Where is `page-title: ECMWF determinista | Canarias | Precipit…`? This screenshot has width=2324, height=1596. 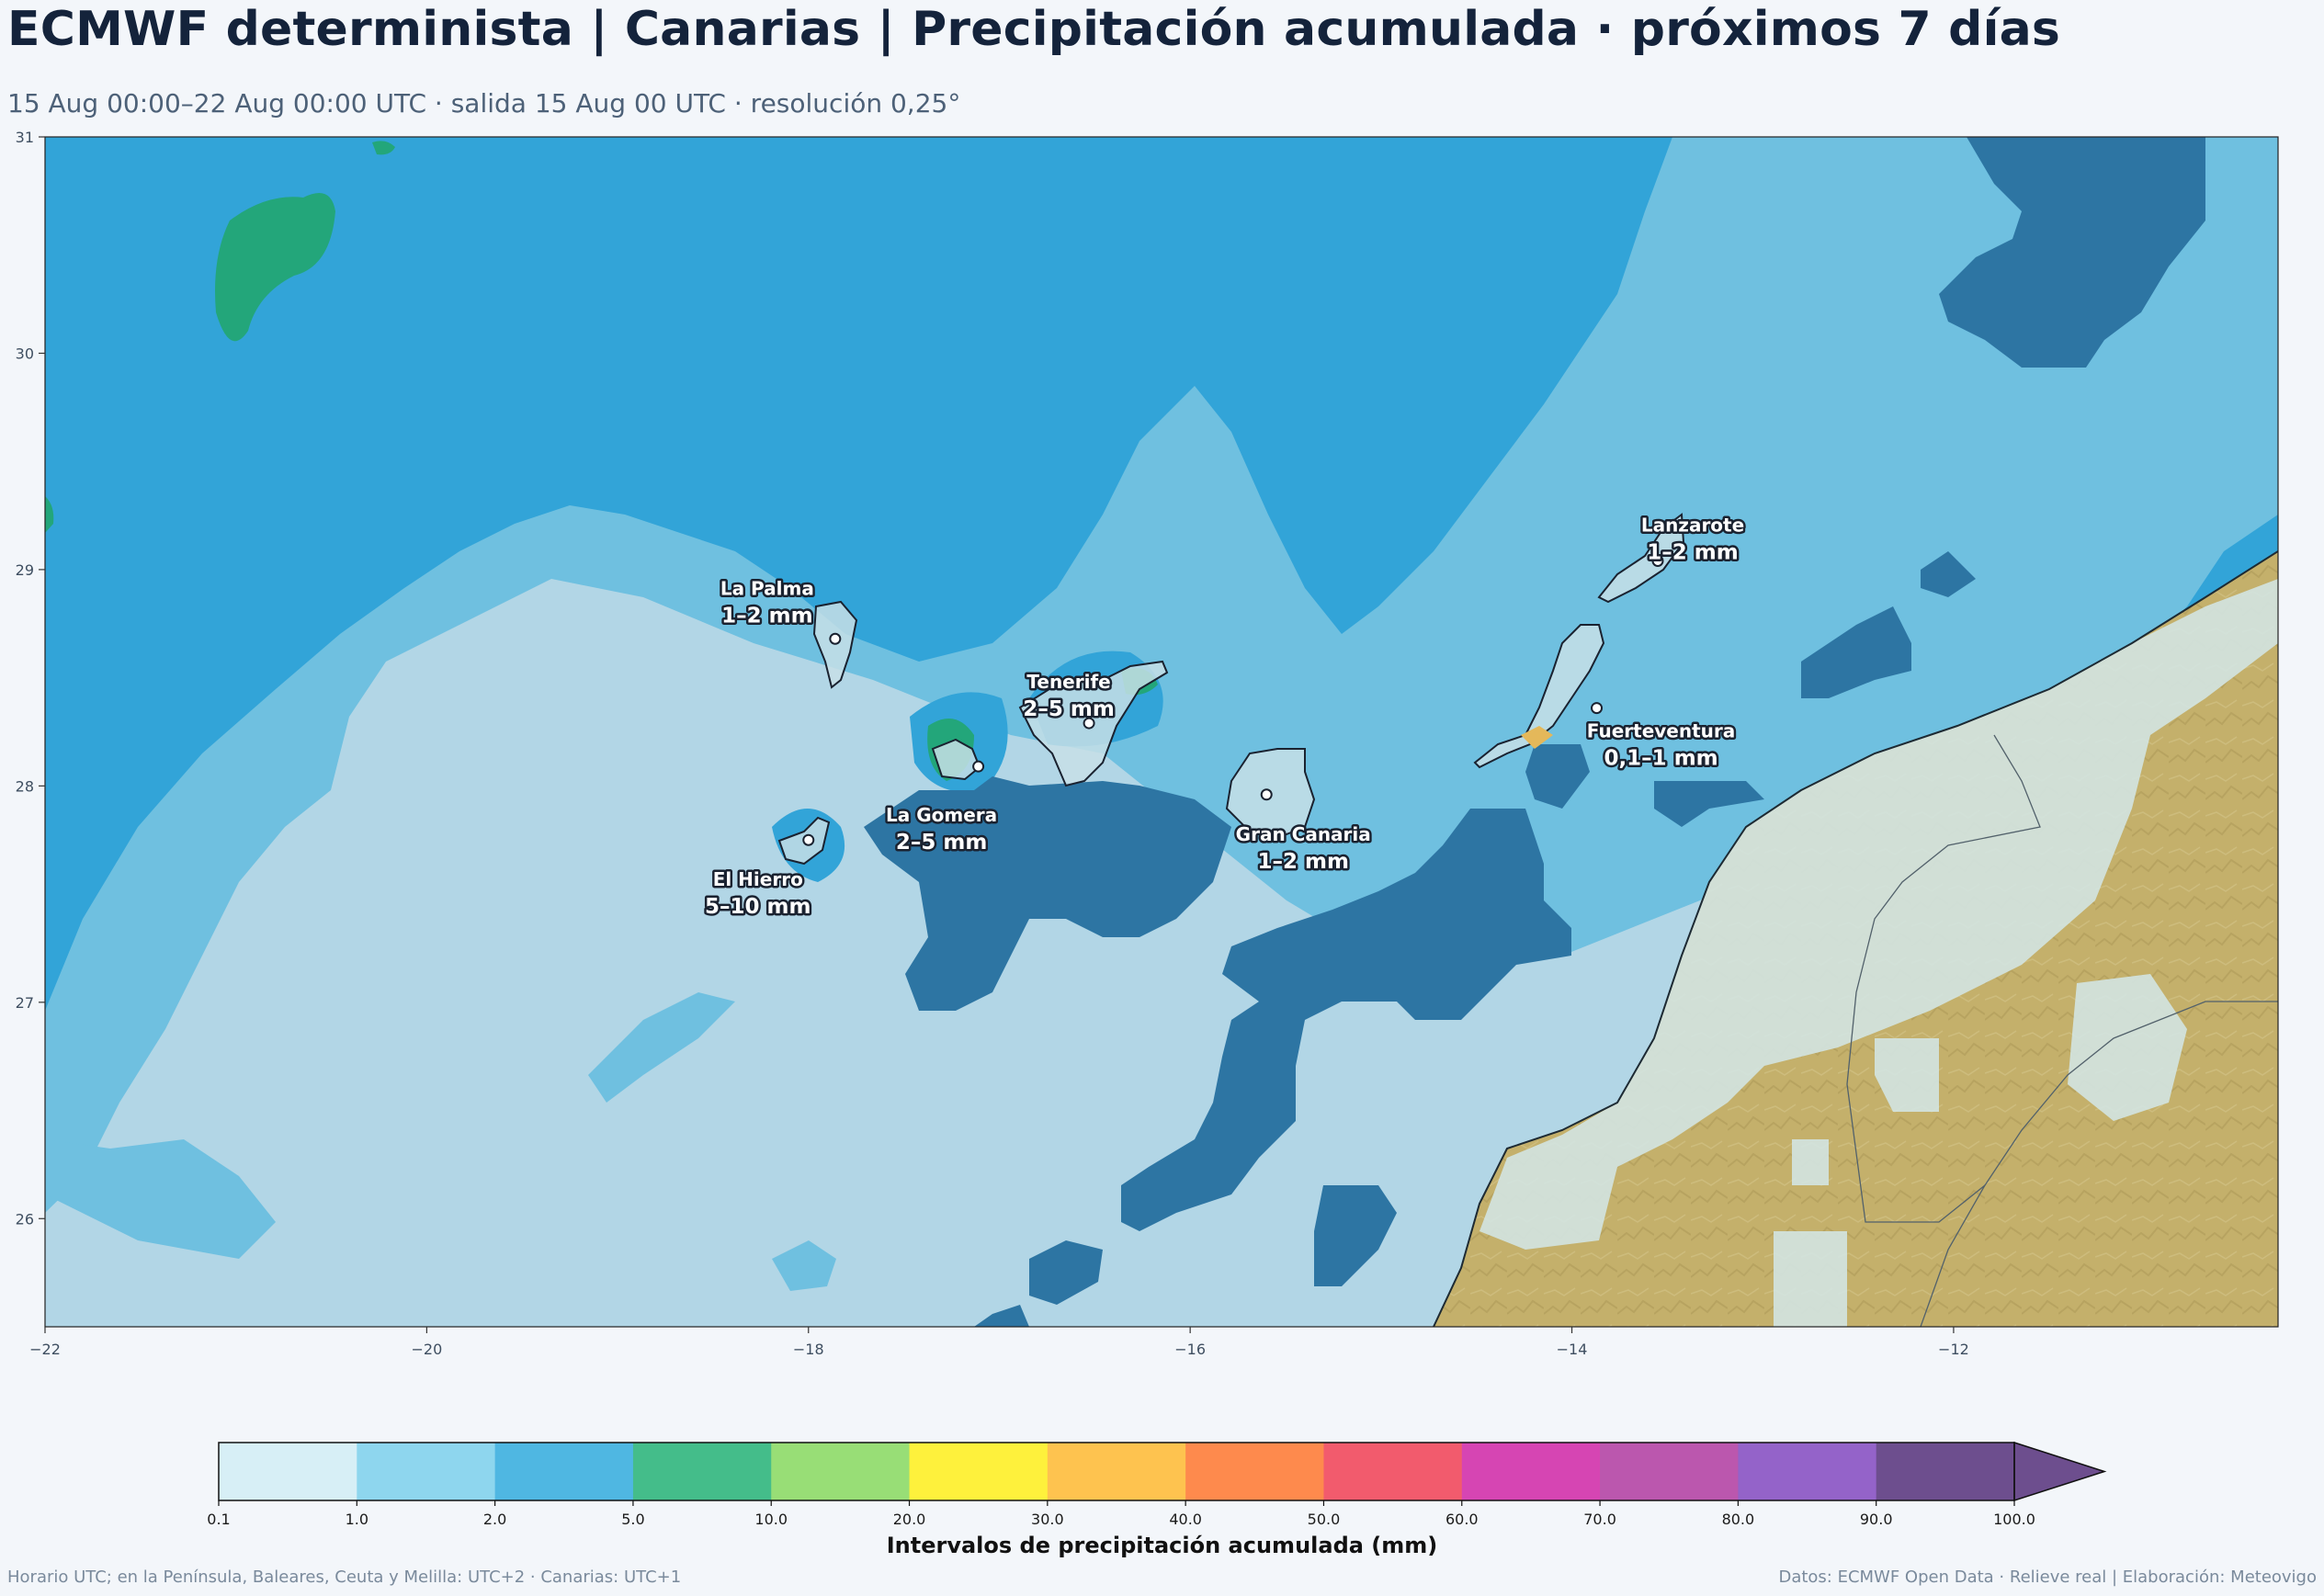 page-title: ECMWF determinista | Canarias | Precipit… is located at coordinates (1034, 30).